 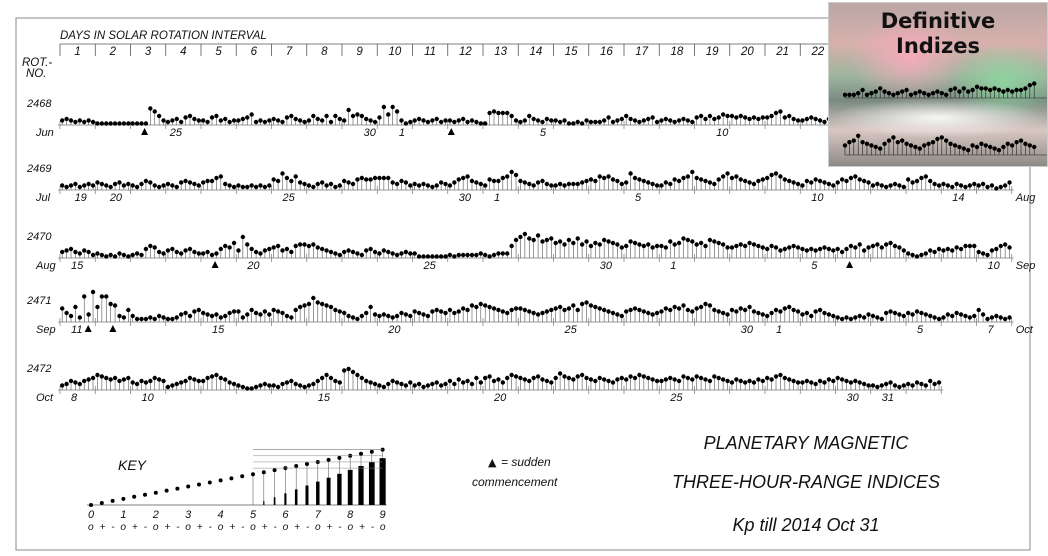 I want to click on key-bar, so click(x=350, y=487).